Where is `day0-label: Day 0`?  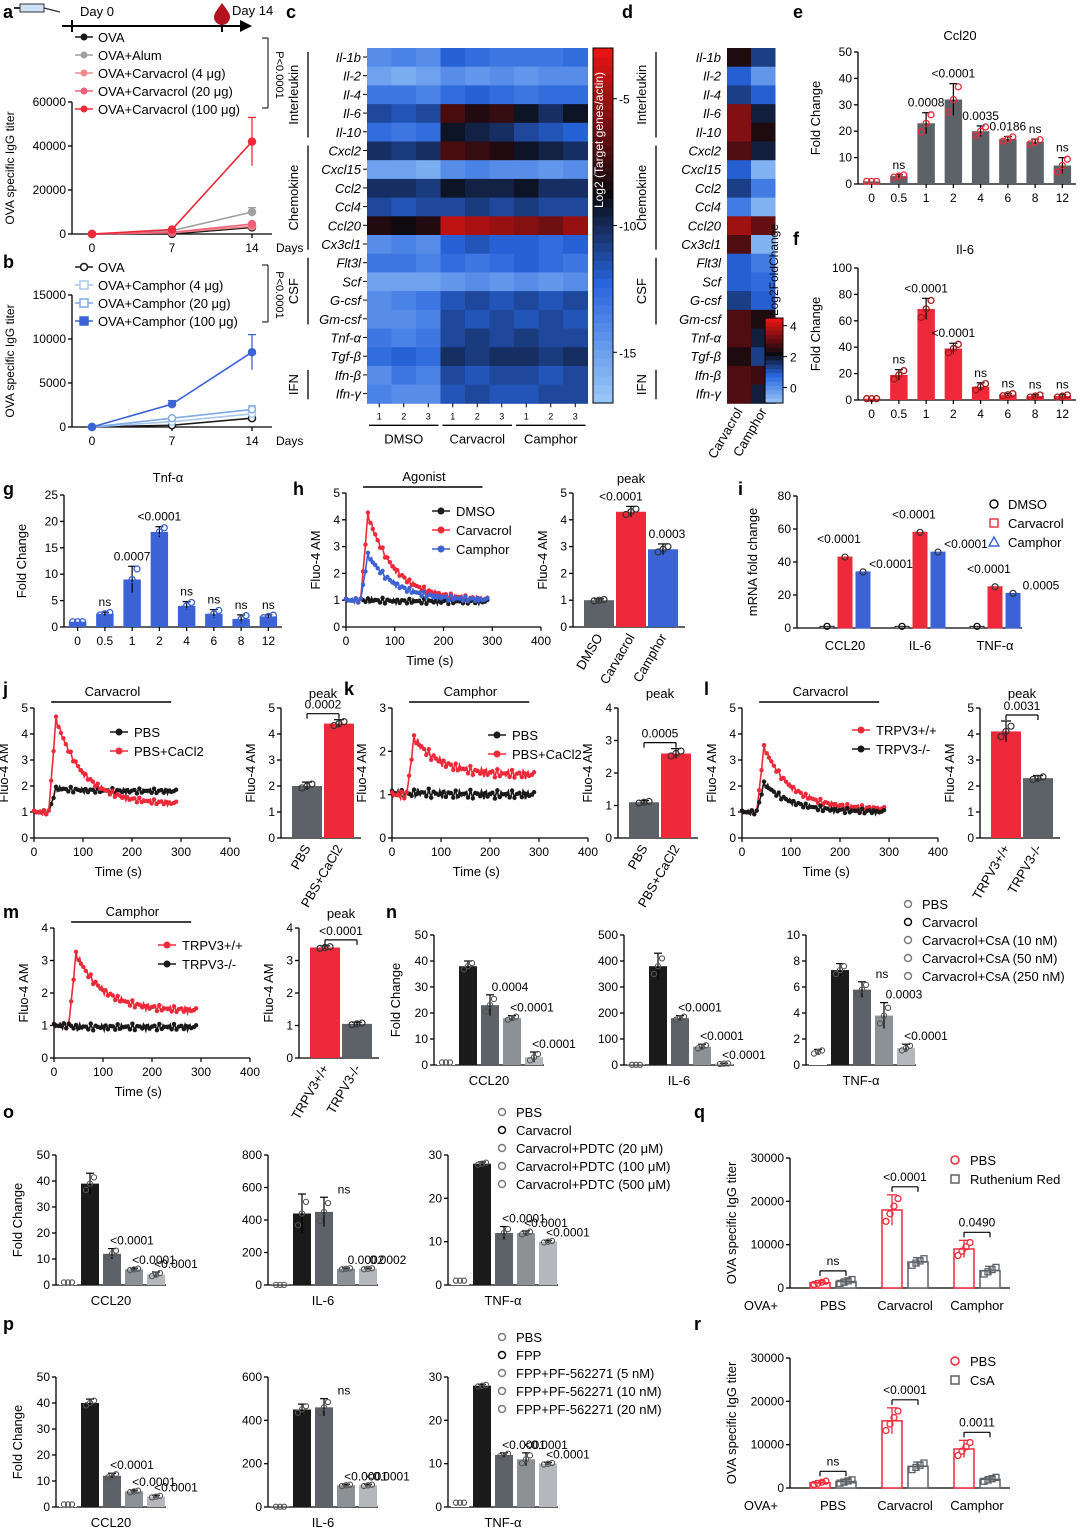 day0-label: Day 0 is located at coordinates (97, 11).